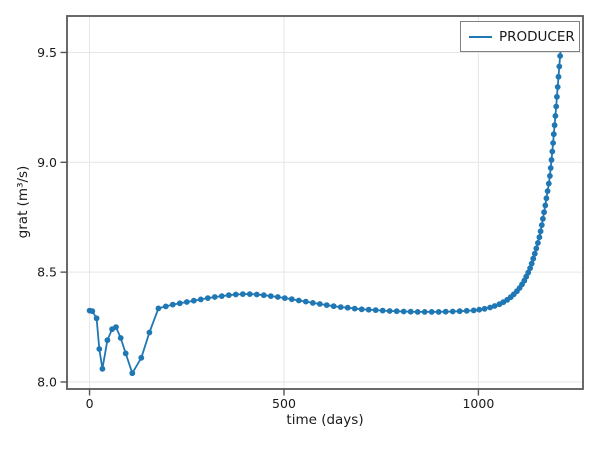  I want to click on y-tick-label: 9.0, so click(47, 162).